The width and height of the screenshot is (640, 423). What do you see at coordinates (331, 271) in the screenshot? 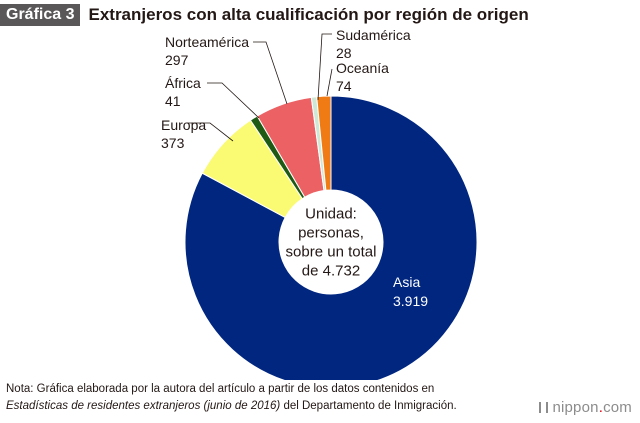
I see `center-label-line-4: de 4.732` at bounding box center [331, 271].